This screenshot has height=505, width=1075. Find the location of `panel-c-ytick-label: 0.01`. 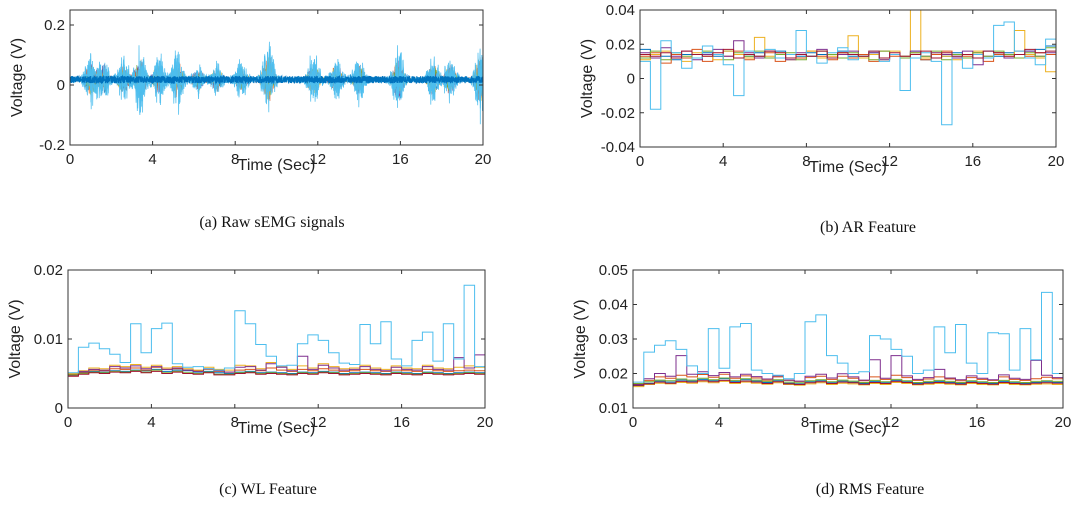

panel-c-ytick-label: 0.01 is located at coordinates (48, 339).